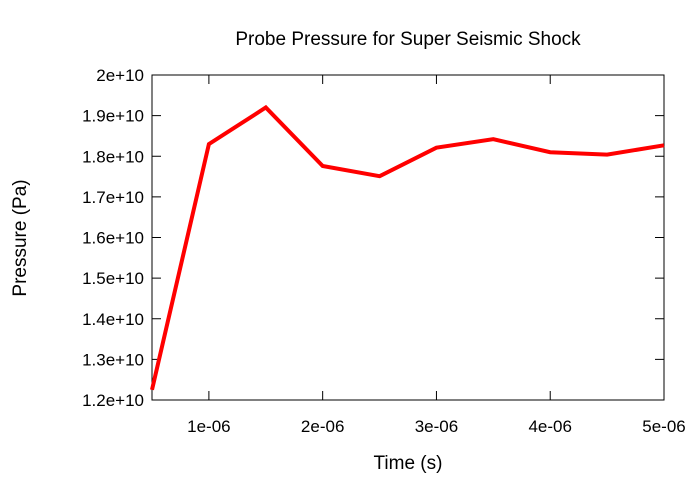 Image resolution: width=700 pixels, height=480 pixels. I want to click on x-tick-label: 4e-06, so click(549, 426).